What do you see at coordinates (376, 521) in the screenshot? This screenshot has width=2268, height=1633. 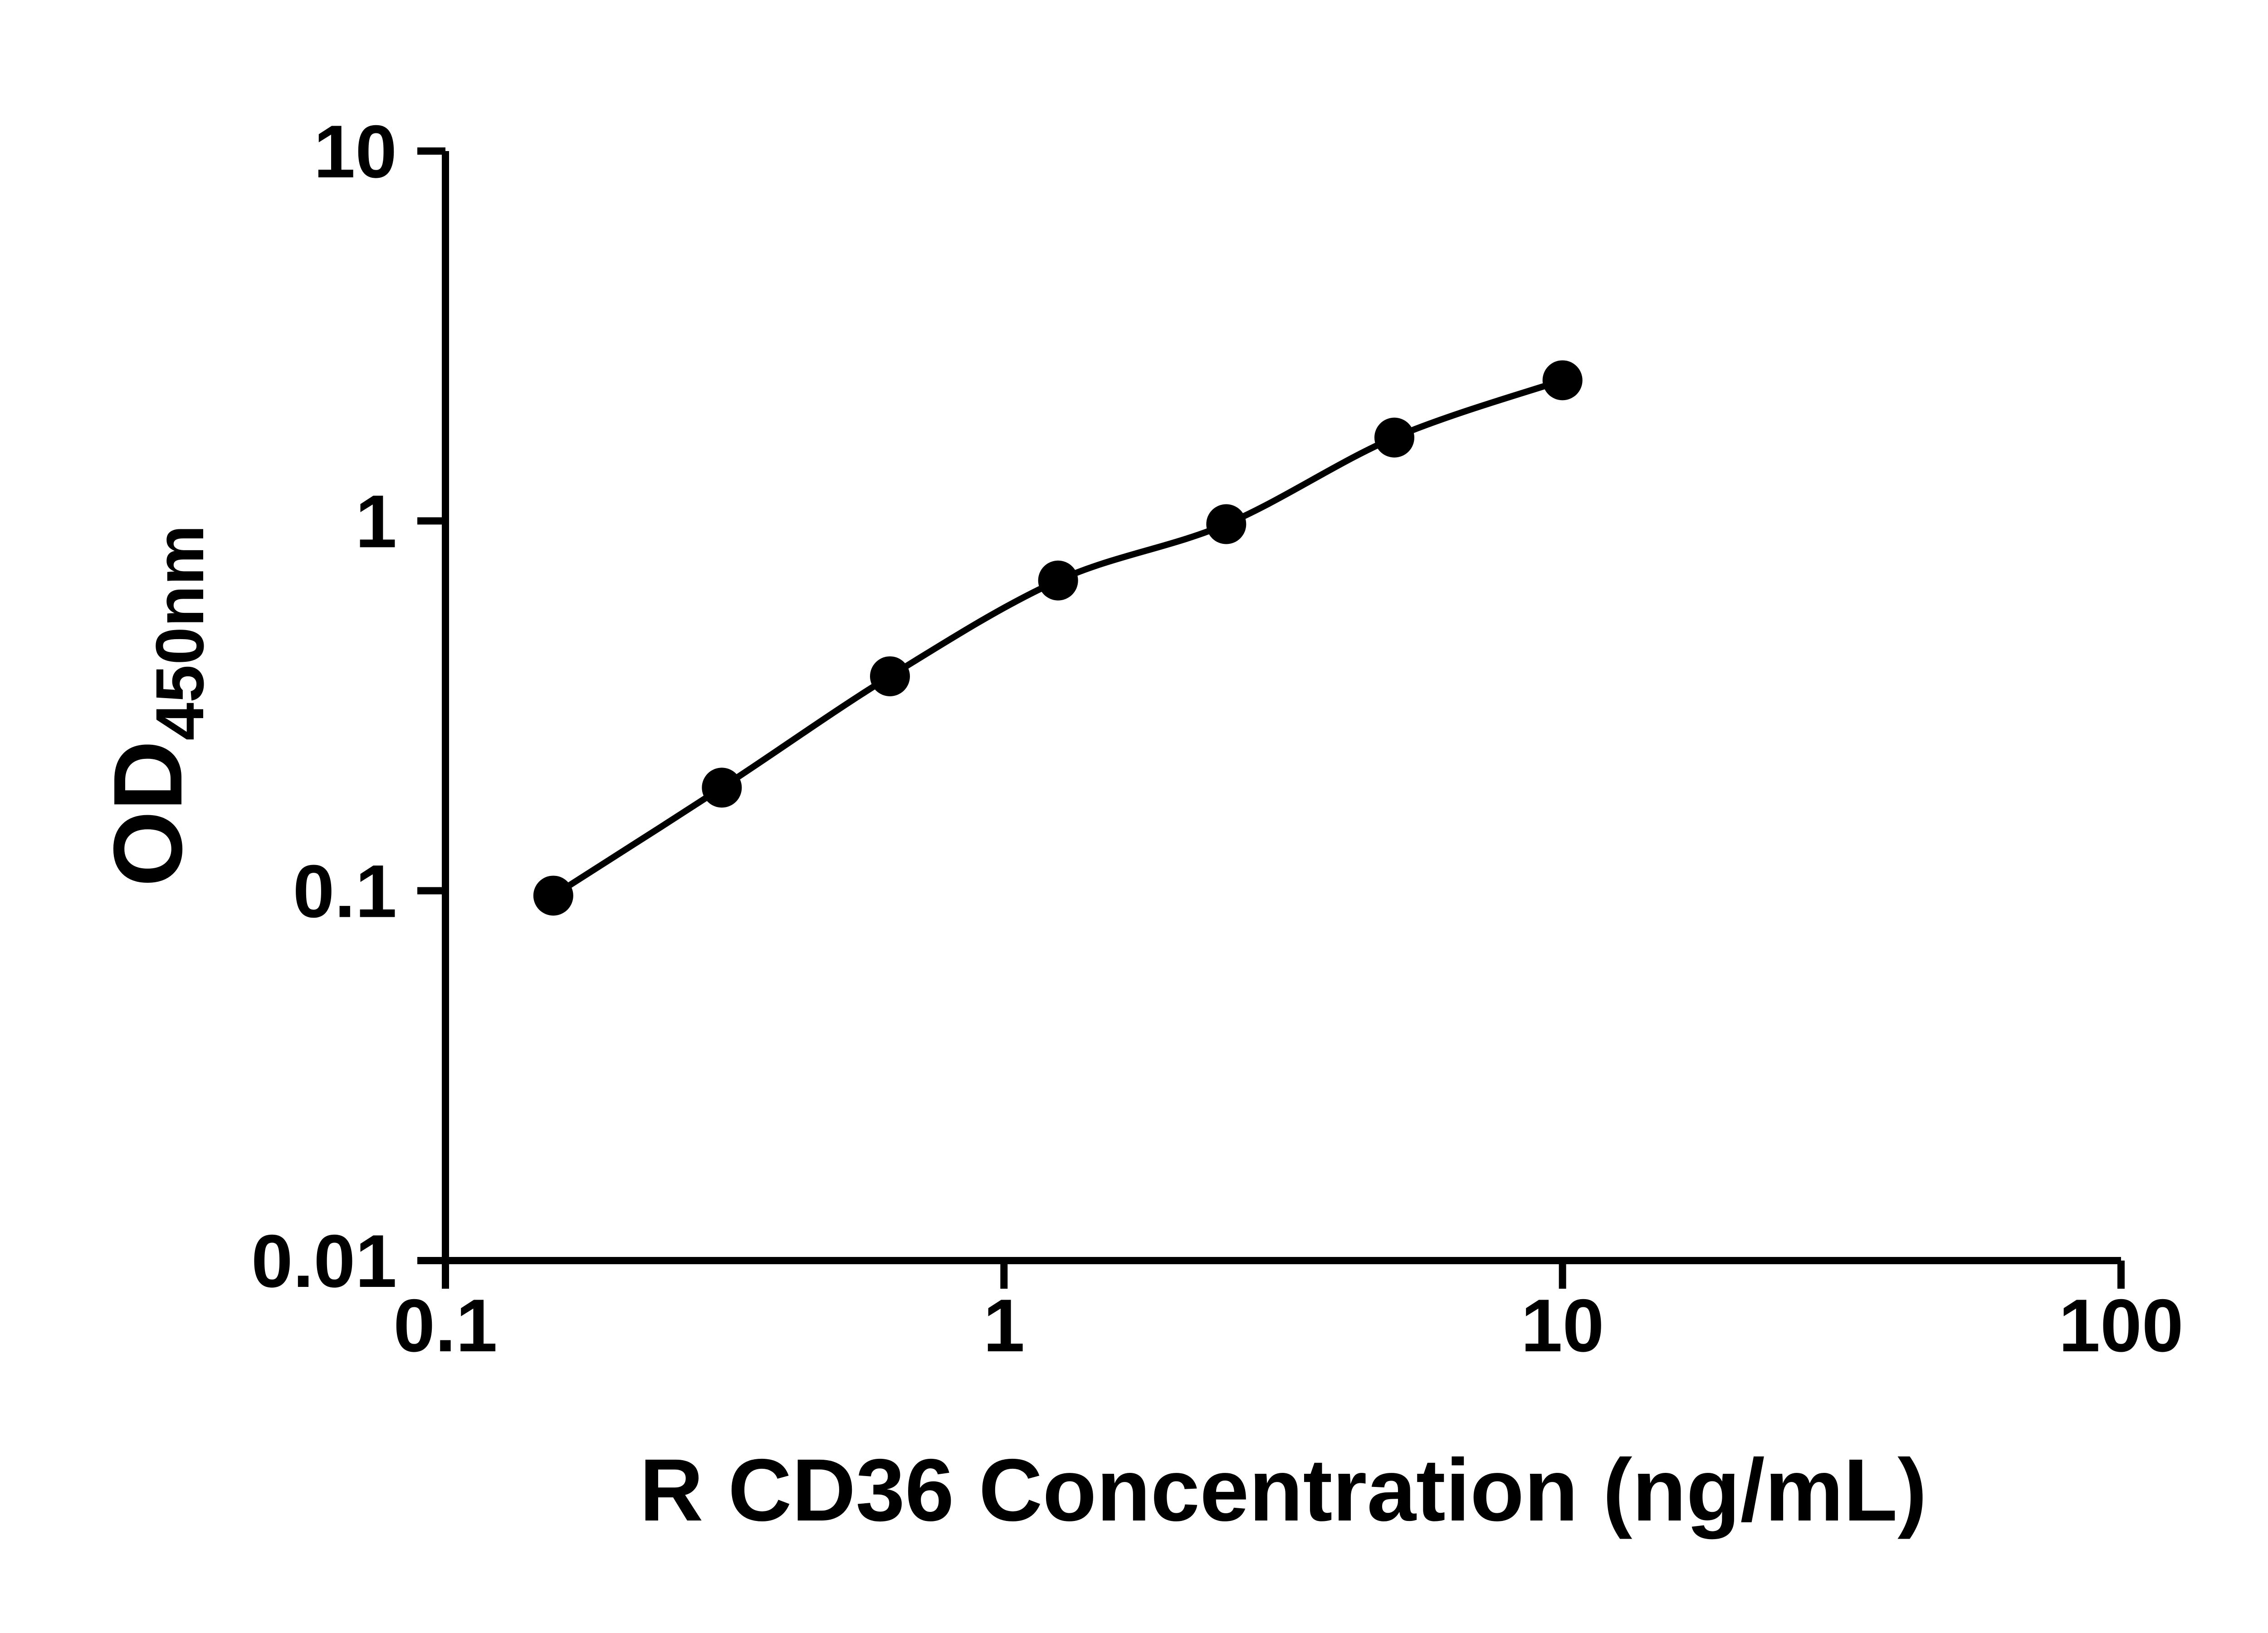 I see `y-tick-label: 1` at bounding box center [376, 521].